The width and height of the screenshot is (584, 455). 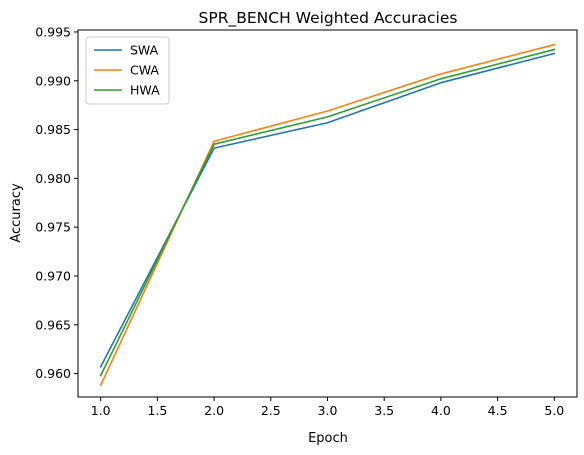 What do you see at coordinates (53, 275) in the screenshot?
I see `y-tick-label: 0.970` at bounding box center [53, 275].